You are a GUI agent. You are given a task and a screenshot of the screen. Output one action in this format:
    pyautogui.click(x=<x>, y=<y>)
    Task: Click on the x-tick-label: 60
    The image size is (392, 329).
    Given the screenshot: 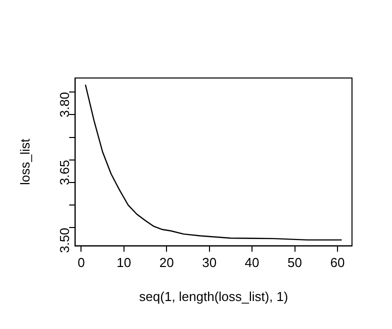 What is the action you would take?
    pyautogui.click(x=337, y=262)
    